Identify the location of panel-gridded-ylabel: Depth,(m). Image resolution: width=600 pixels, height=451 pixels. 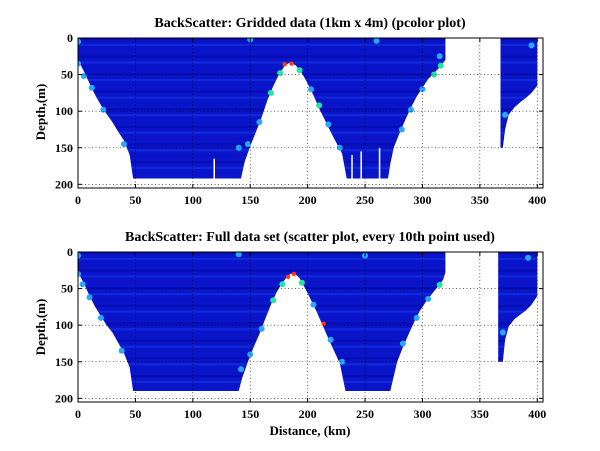
(40, 112).